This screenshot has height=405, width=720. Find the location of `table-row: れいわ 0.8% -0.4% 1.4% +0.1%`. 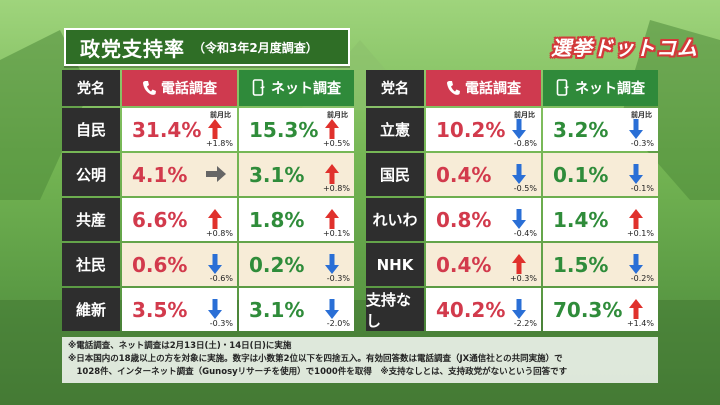

table-row: れいわ 0.8% -0.4% 1.4% +0.1% is located at coordinates (512, 219).